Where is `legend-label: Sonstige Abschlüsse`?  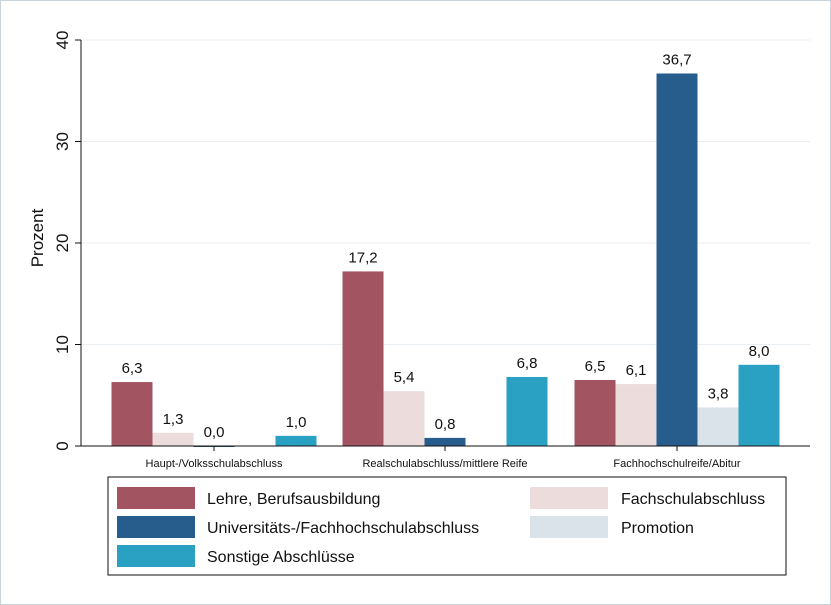 legend-label: Sonstige Abschlüsse is located at coordinates (281, 557).